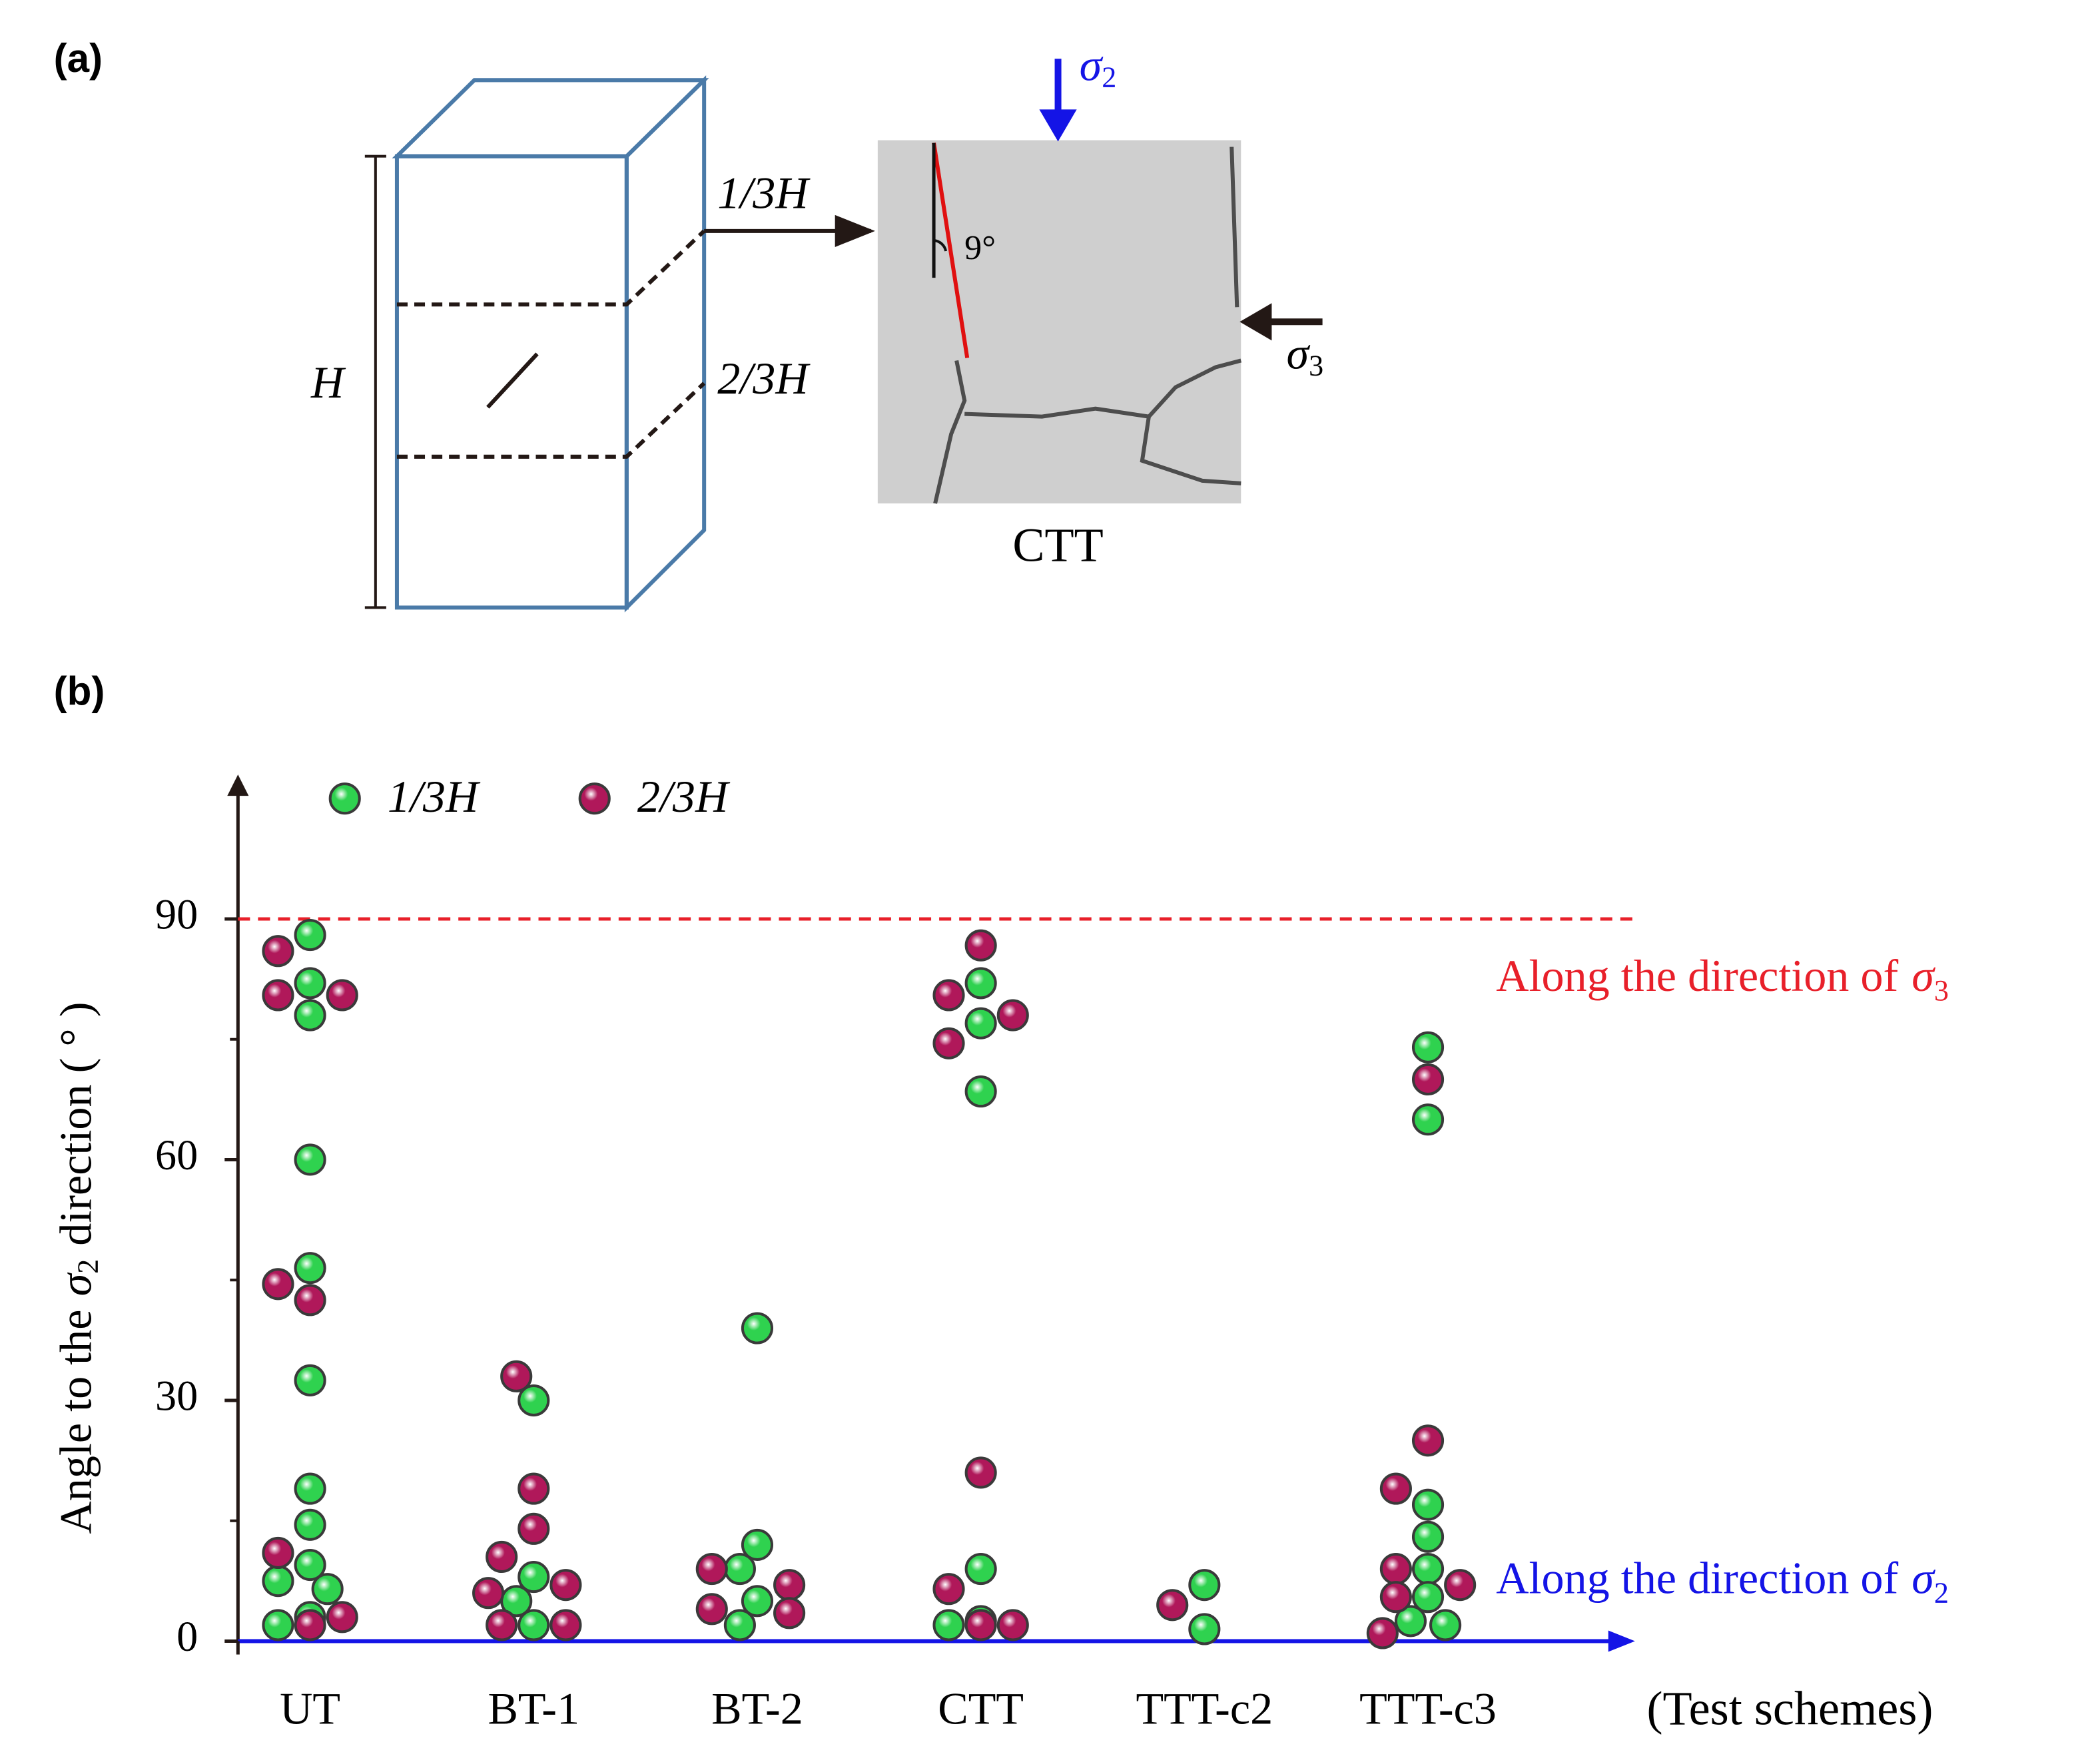 Image resolution: width=2084 pixels, height=1764 pixels. I want to click on x-tick-label: UT, so click(310, 1708).